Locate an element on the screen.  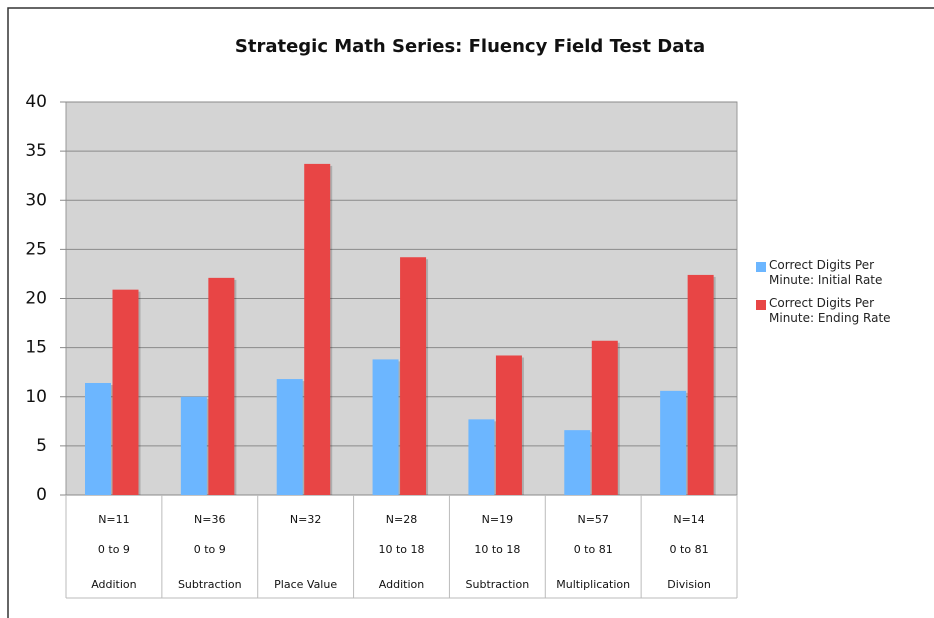
x-tick-label: N=36 is located at coordinates (209, 519).